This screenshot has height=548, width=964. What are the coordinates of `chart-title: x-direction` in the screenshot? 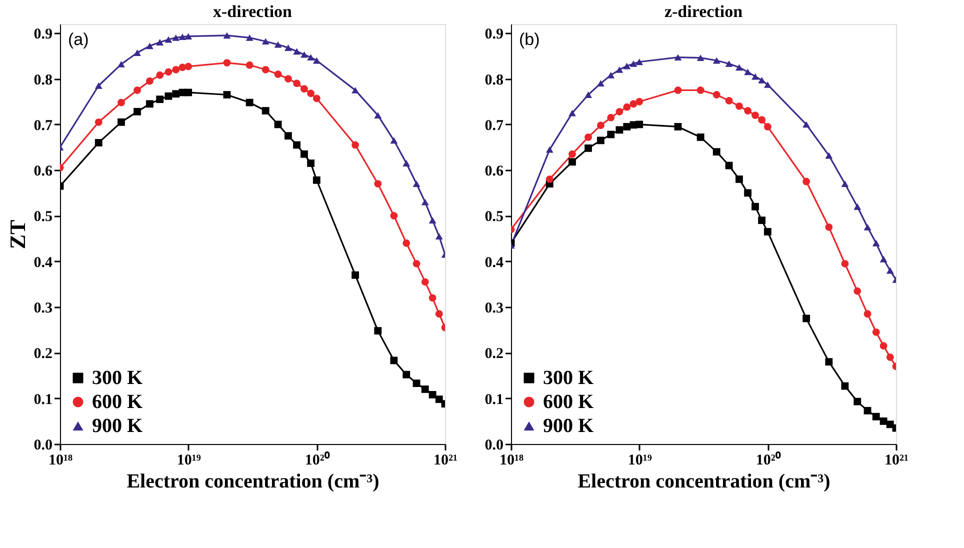 It's located at (252, 11).